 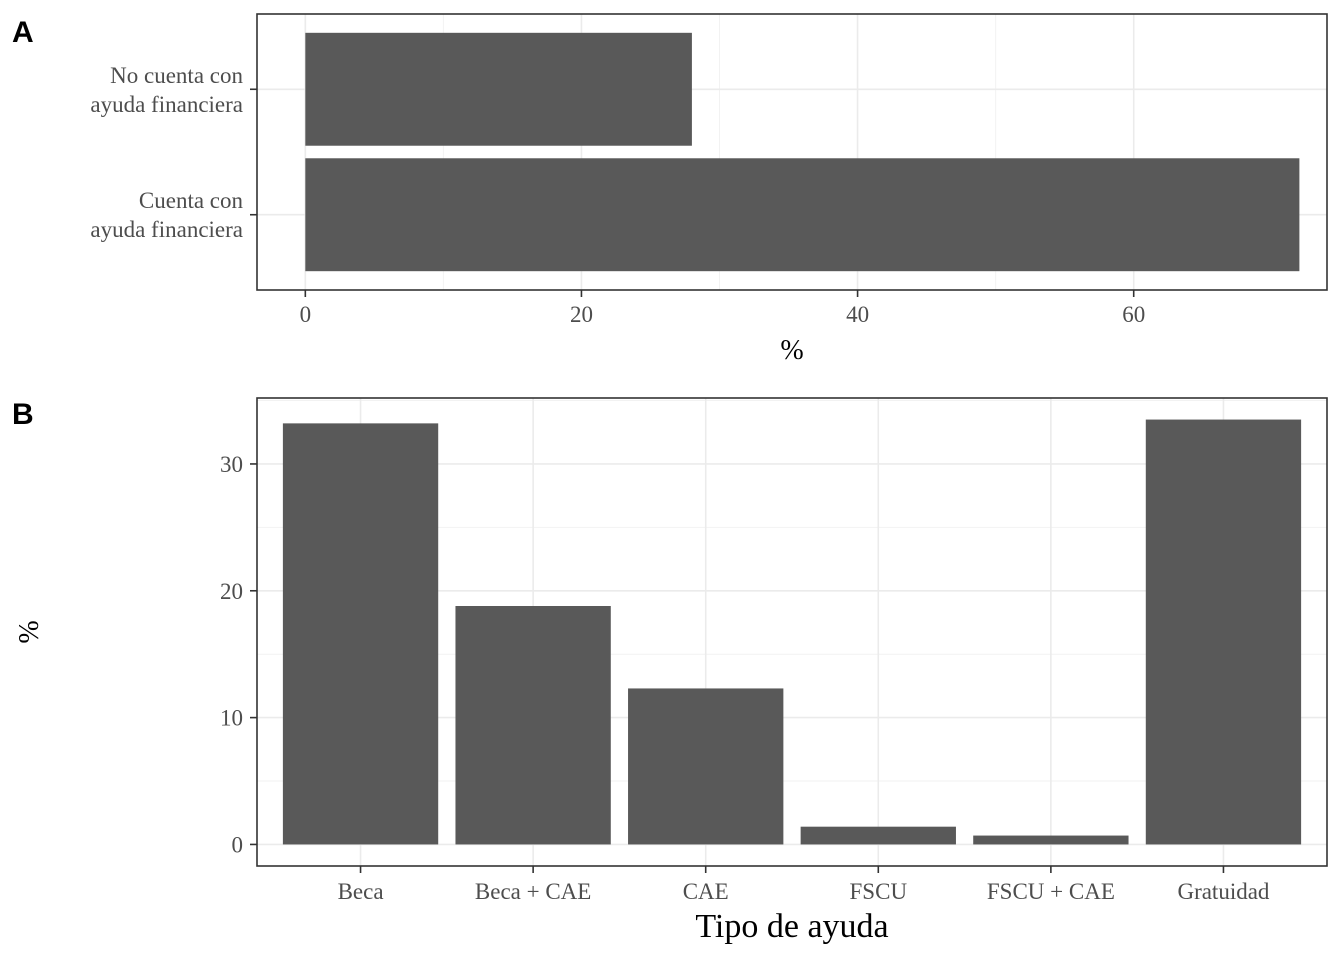 I want to click on panel-b-tag: B, so click(x=23, y=414).